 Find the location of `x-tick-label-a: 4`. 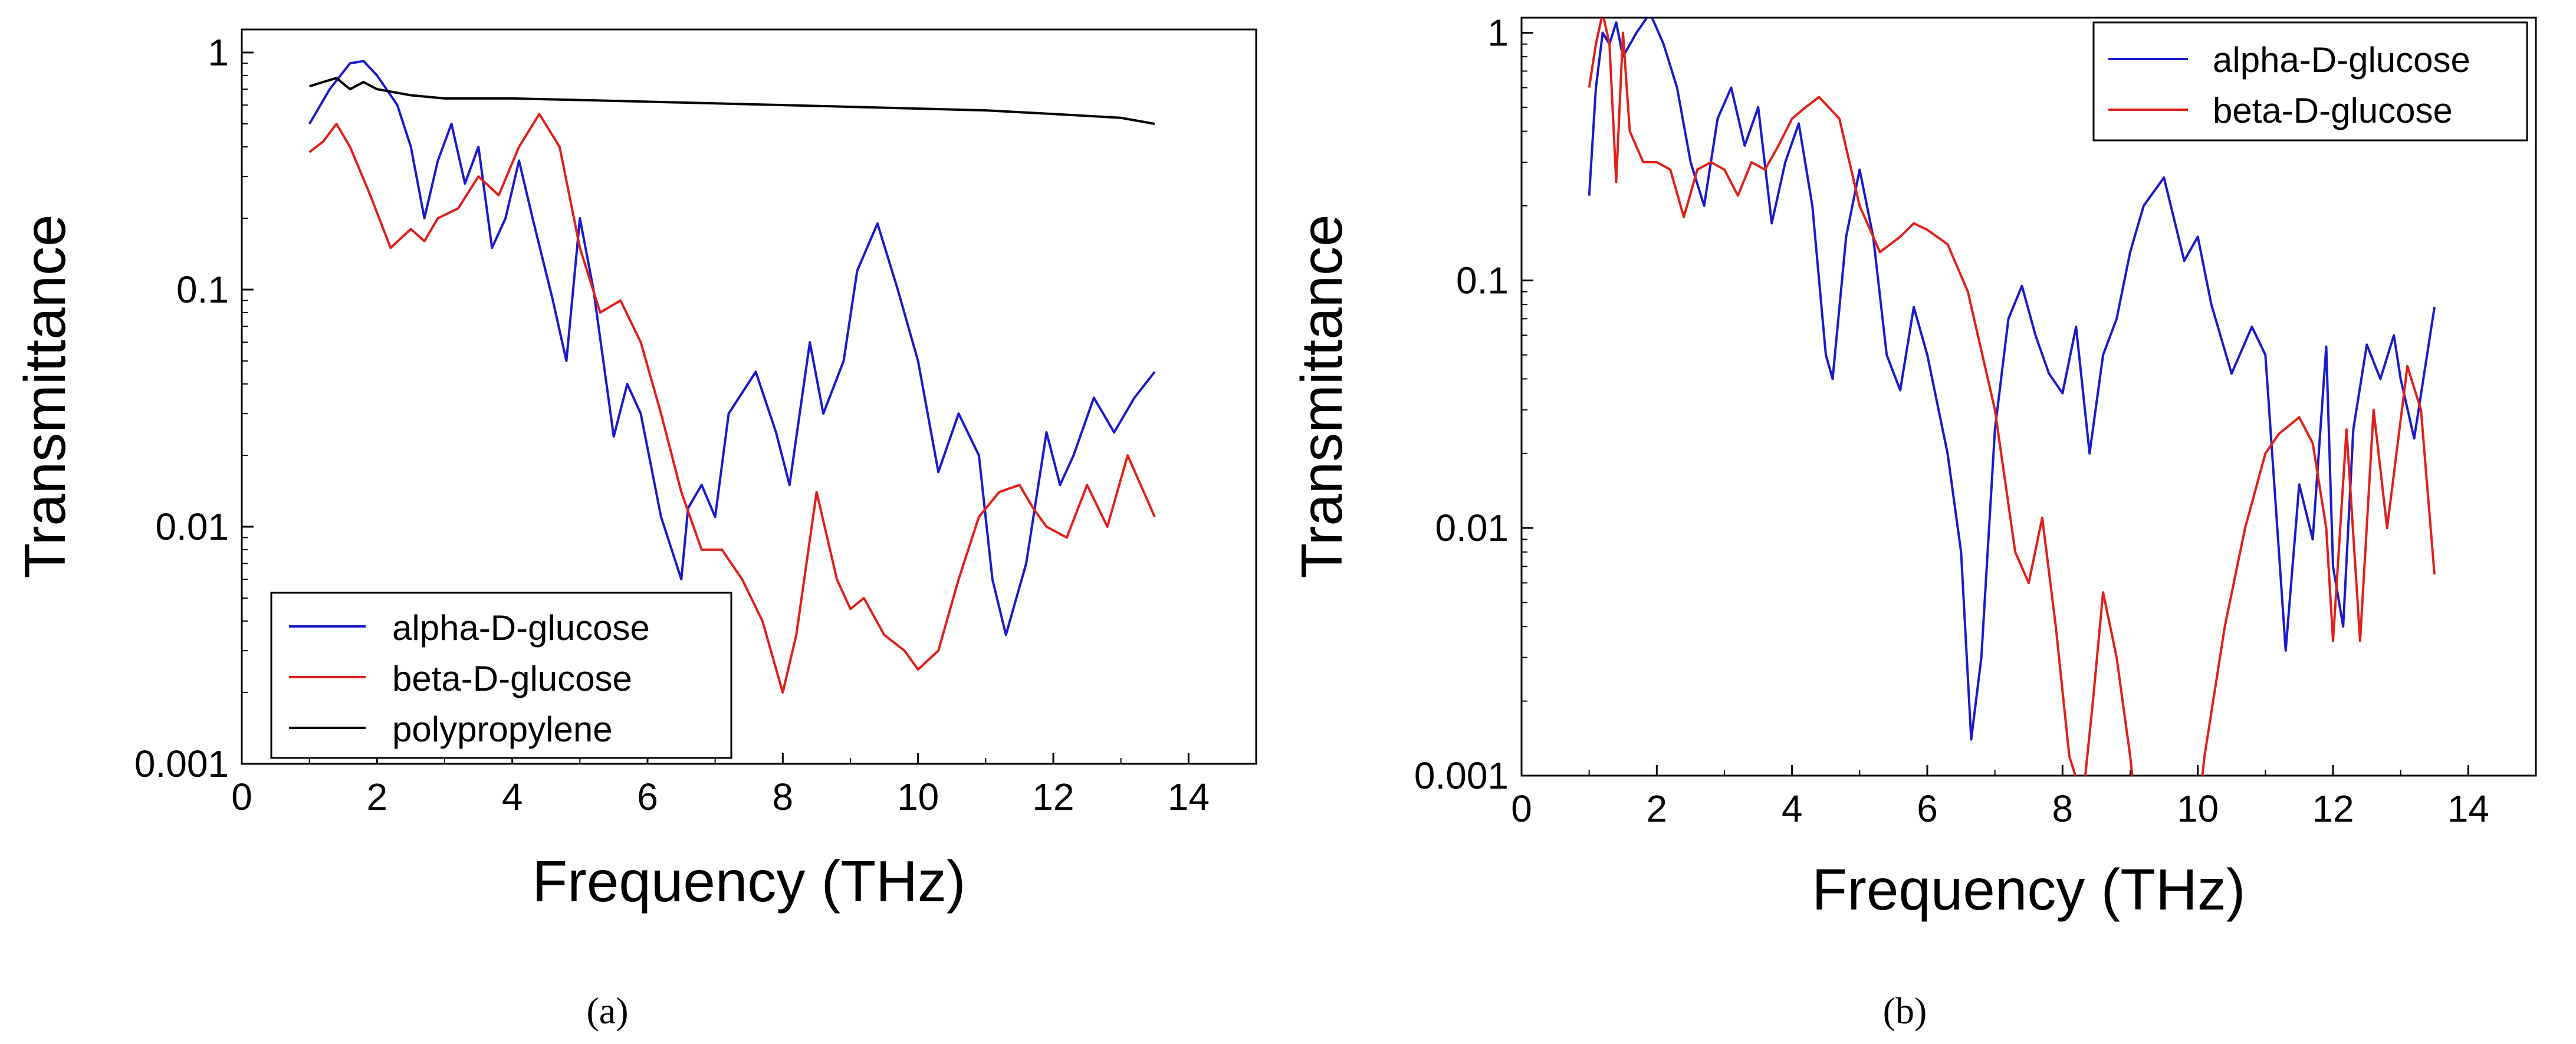

x-tick-label-a: 4 is located at coordinates (512, 797).